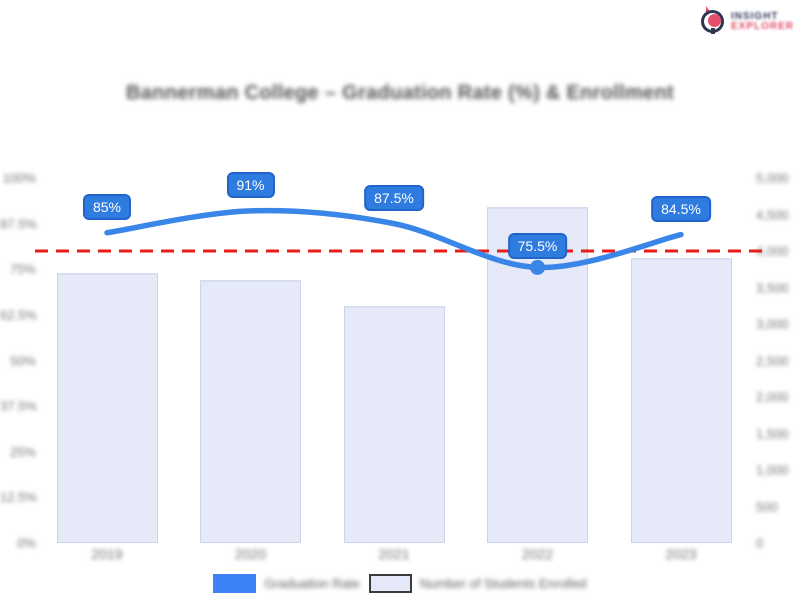 This screenshot has height=600, width=800. Describe the element at coordinates (772, 360) in the screenshot. I see `right-axis-tick: 2,500` at that location.